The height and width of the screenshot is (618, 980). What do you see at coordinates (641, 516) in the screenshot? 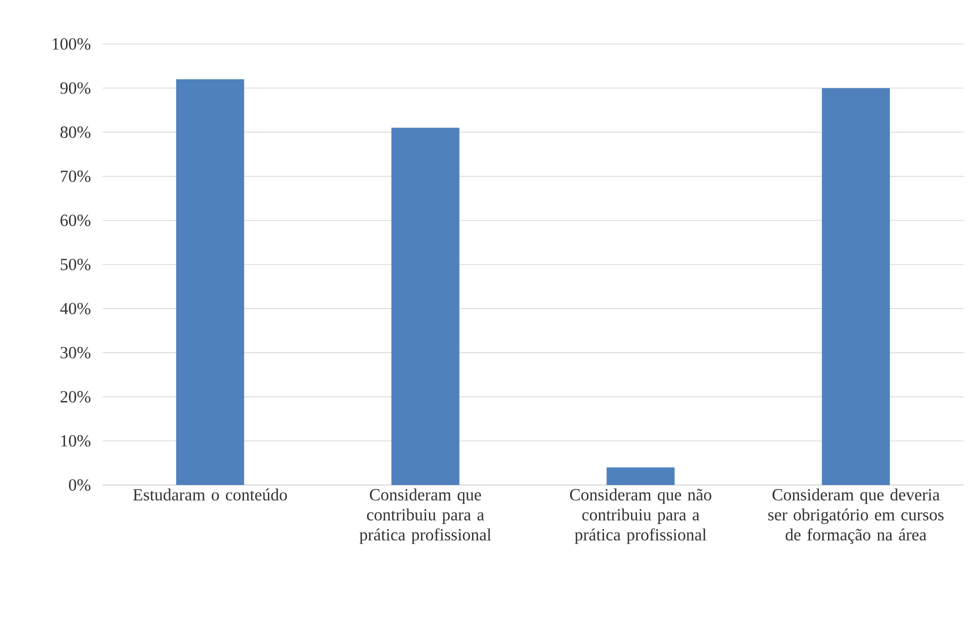
I see `x-tick-label: Consideram que não contribuiu para a prática profissional` at bounding box center [641, 516].